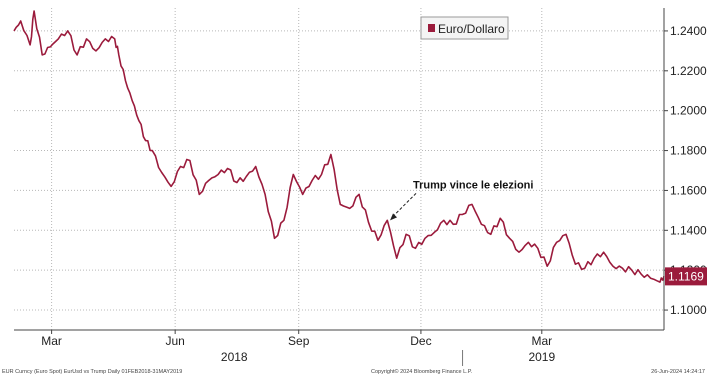 The height and width of the screenshot is (376, 707). Describe the element at coordinates (541, 357) in the screenshot. I see `x-year-label: 2019` at that location.